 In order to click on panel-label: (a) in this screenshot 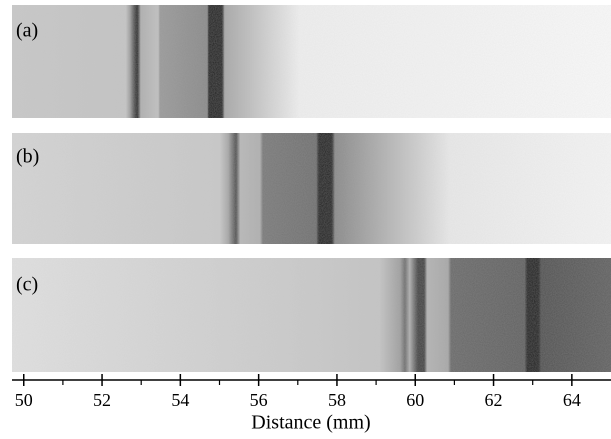, I will do `click(27, 31)`.